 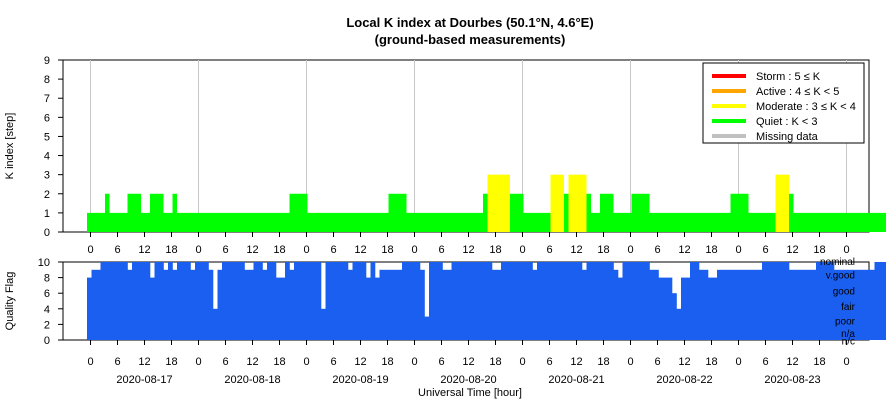 I want to click on date-label: 2020-08-19, so click(x=360, y=380).